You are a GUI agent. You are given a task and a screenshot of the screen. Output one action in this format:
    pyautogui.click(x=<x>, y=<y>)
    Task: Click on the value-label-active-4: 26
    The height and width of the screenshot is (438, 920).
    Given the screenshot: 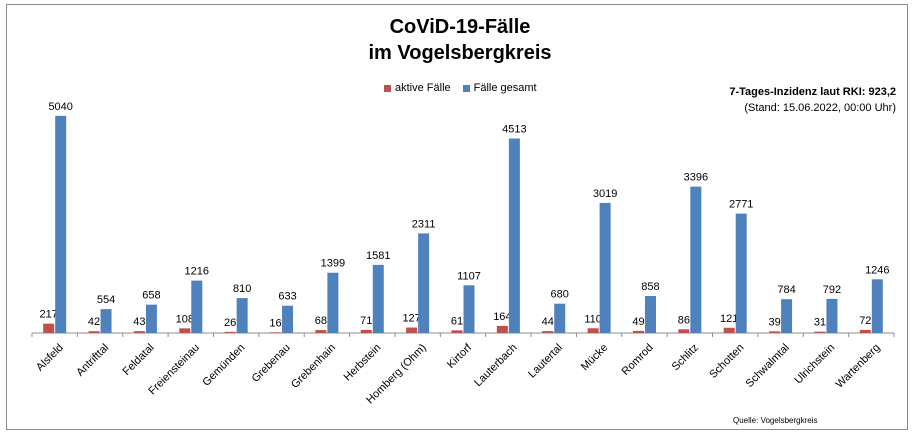 What is the action you would take?
    pyautogui.click(x=230, y=323)
    